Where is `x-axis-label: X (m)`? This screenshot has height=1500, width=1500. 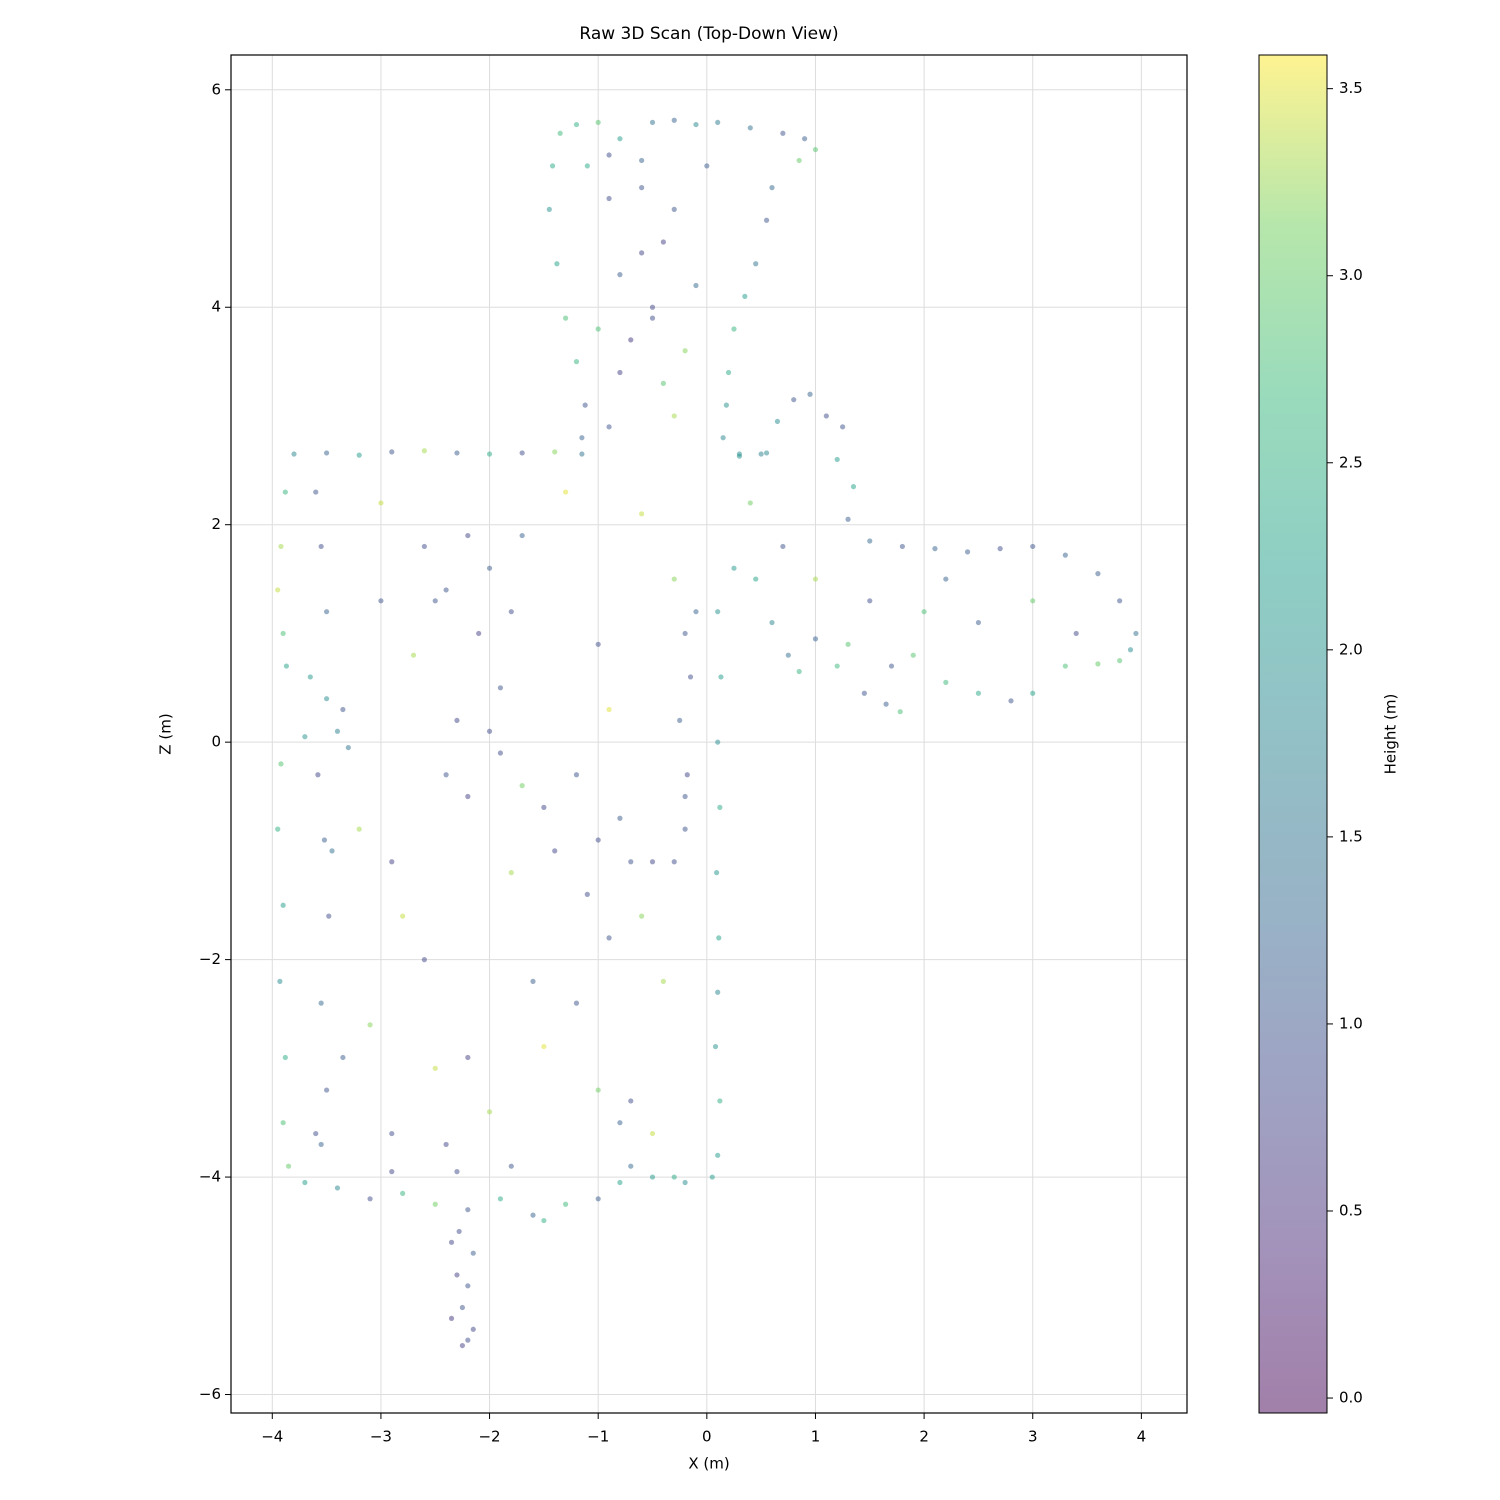 x-axis-label: X (m) is located at coordinates (708, 1464).